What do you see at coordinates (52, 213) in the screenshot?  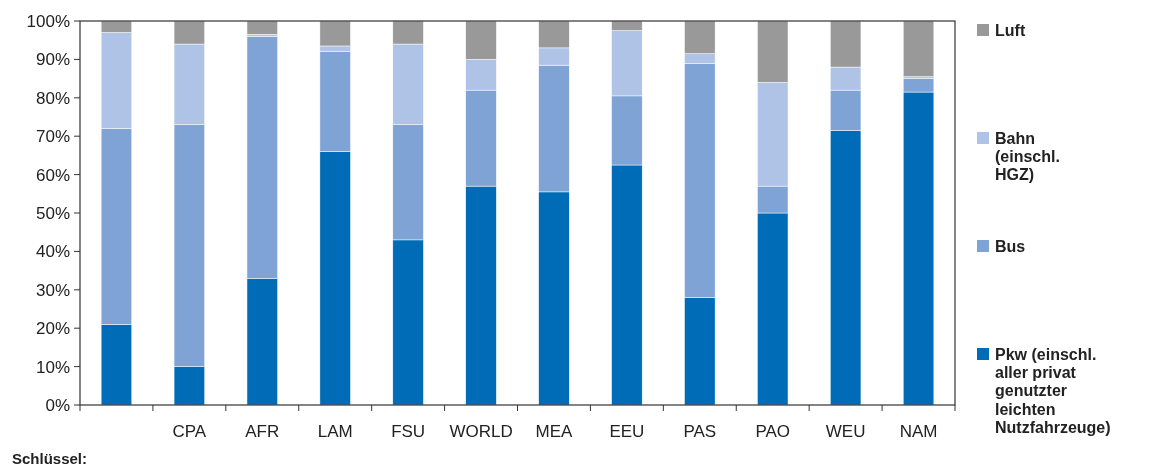 I see `y-tick-label: 50%` at bounding box center [52, 213].